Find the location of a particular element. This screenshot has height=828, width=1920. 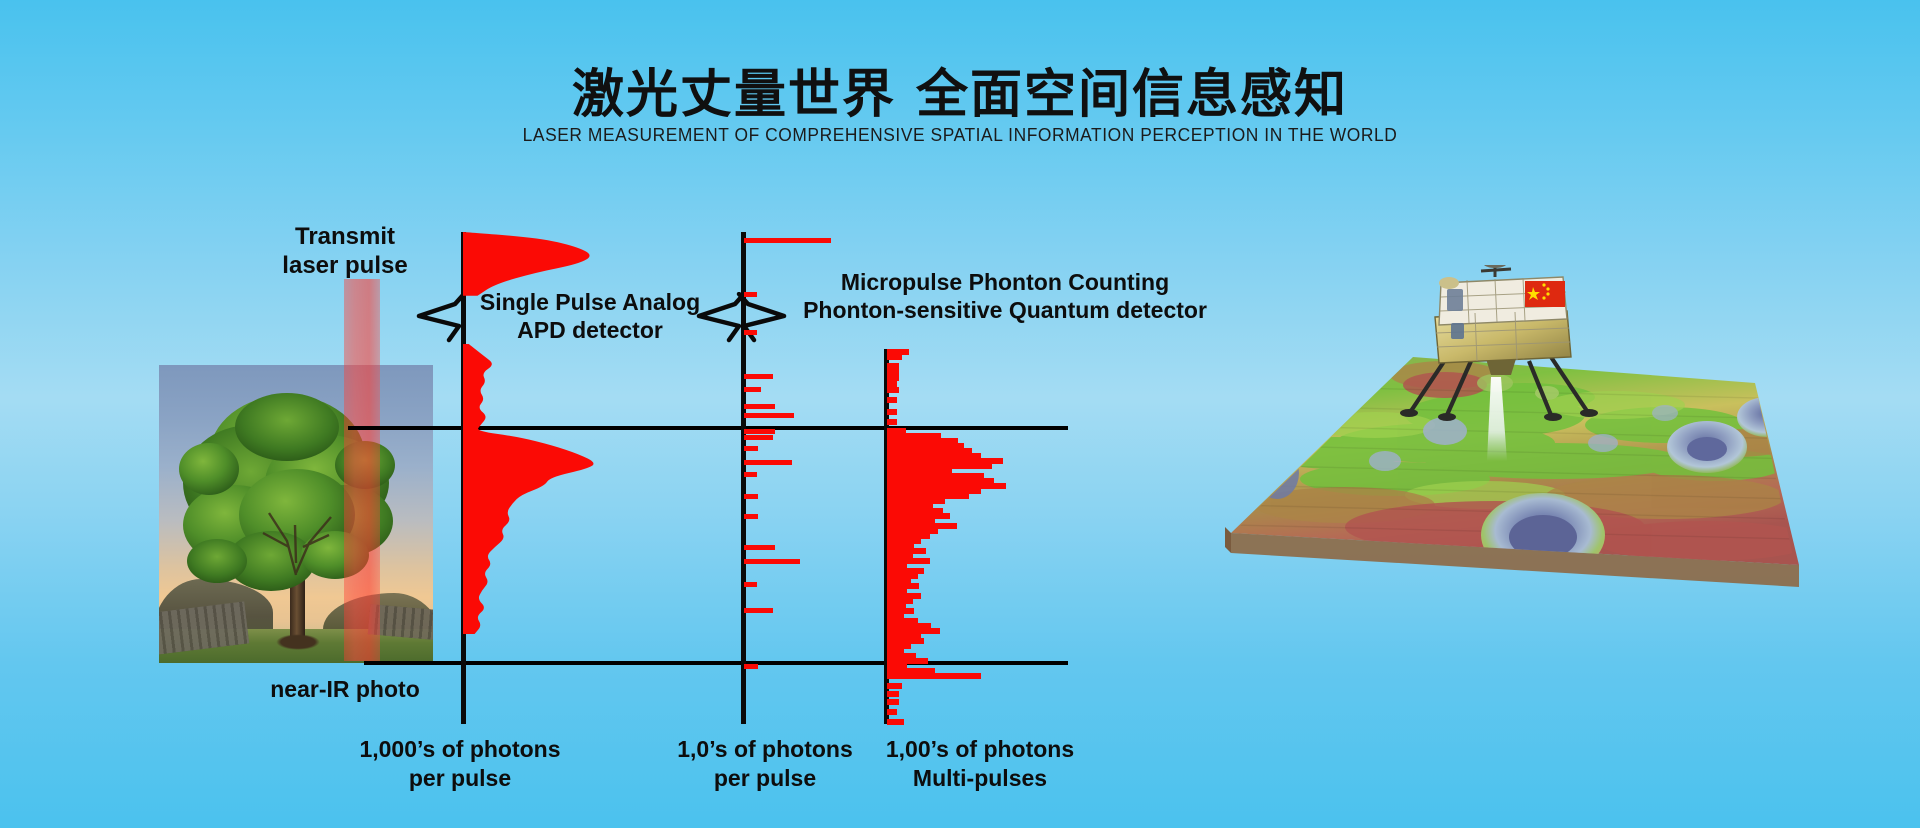

ground-reference-line is located at coordinates (716, 663).